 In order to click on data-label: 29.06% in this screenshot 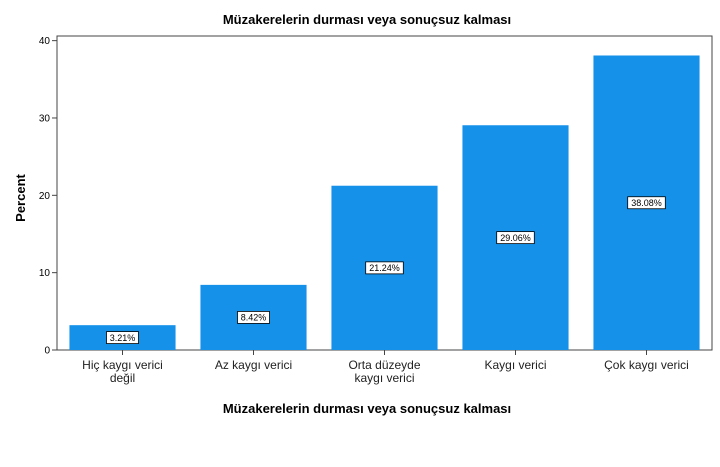, I will do `click(515, 238)`.